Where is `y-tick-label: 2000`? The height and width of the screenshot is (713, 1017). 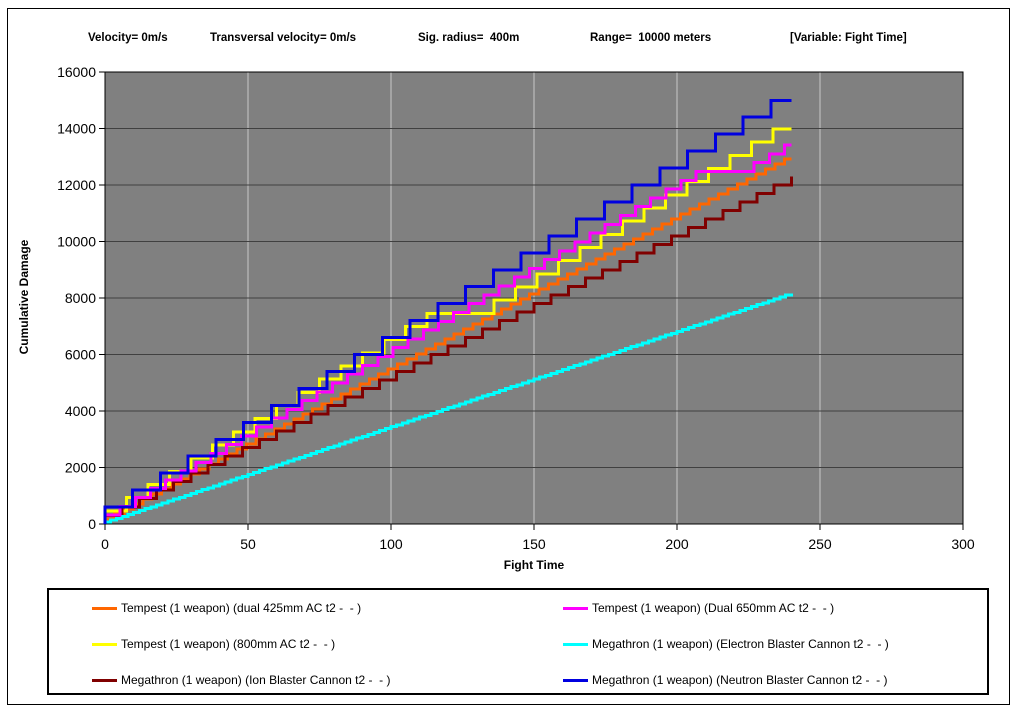 y-tick-label: 2000 is located at coordinates (80, 468).